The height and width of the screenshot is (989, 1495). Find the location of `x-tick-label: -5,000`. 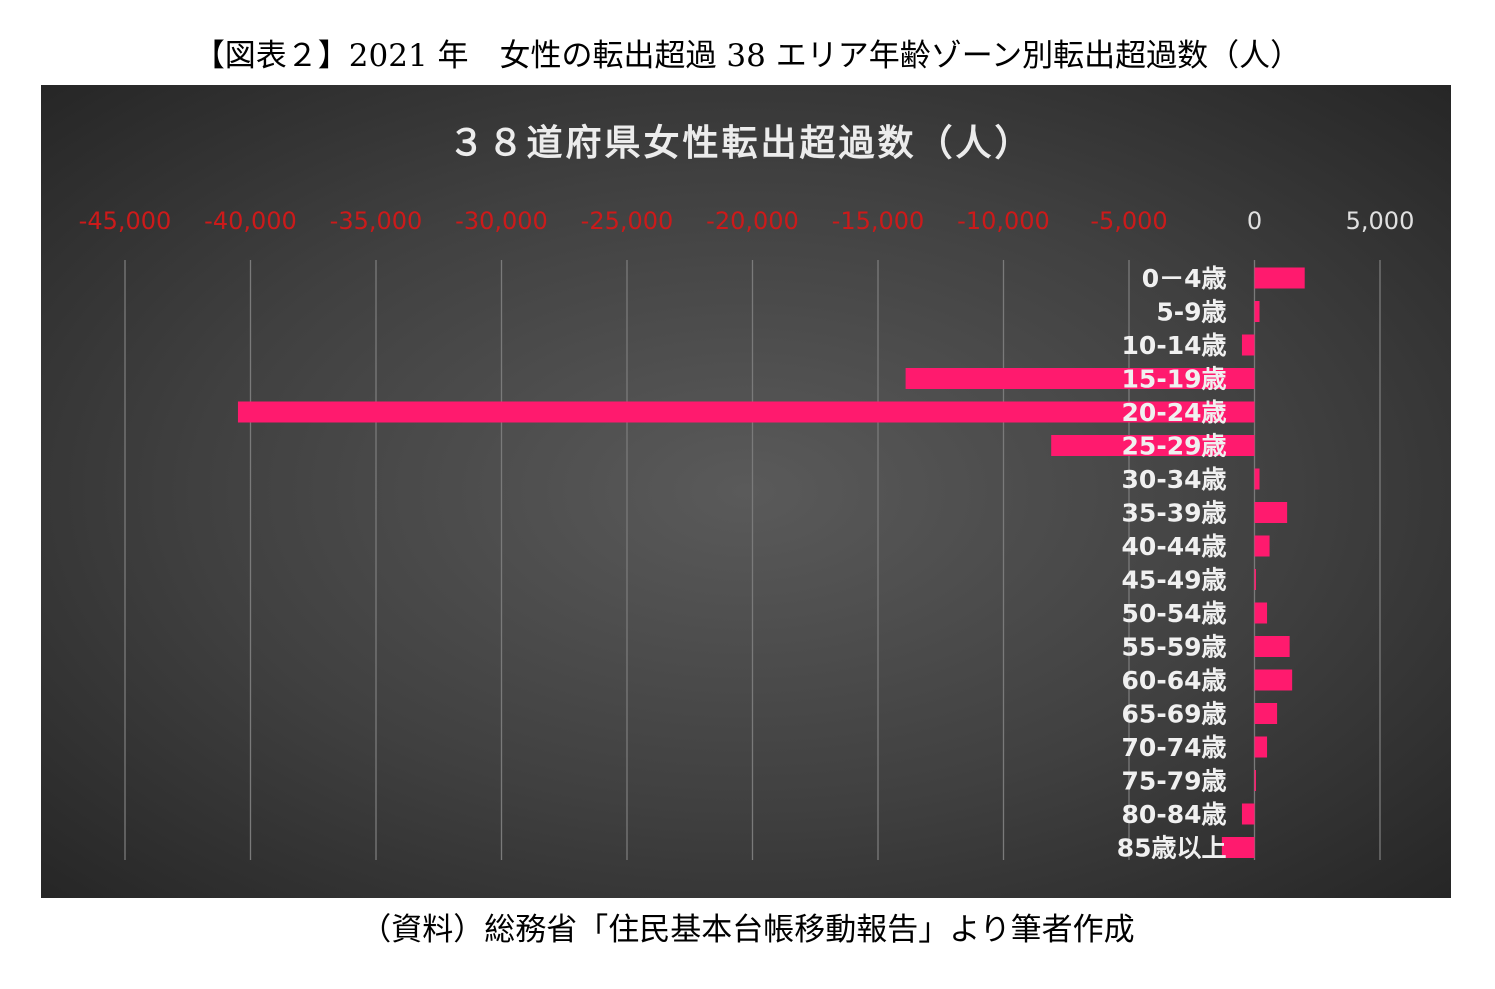

x-tick-label: -5,000 is located at coordinates (1128, 221).